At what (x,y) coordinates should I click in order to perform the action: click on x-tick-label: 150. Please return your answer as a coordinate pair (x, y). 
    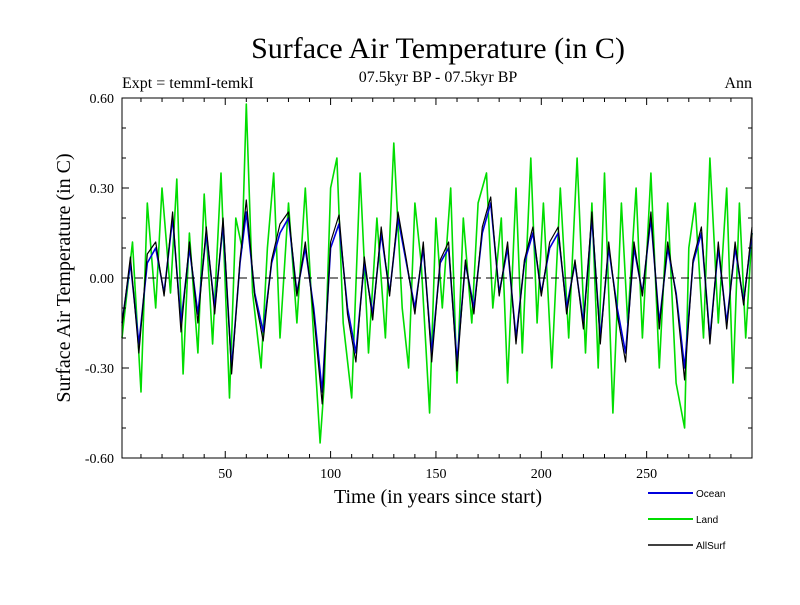
    Looking at the image, I should click on (435, 474).